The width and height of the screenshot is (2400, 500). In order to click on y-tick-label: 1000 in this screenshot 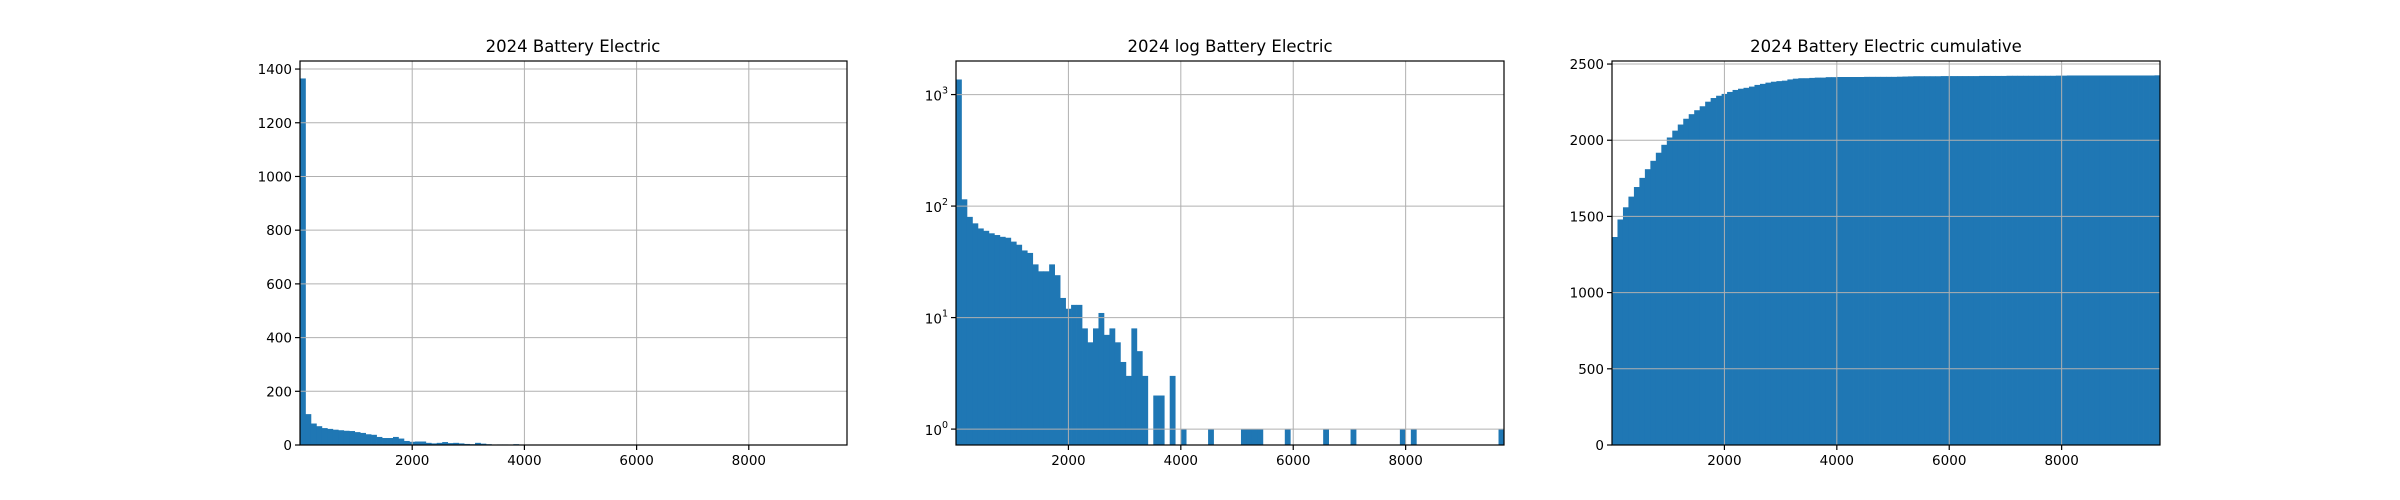, I will do `click(1587, 294)`.